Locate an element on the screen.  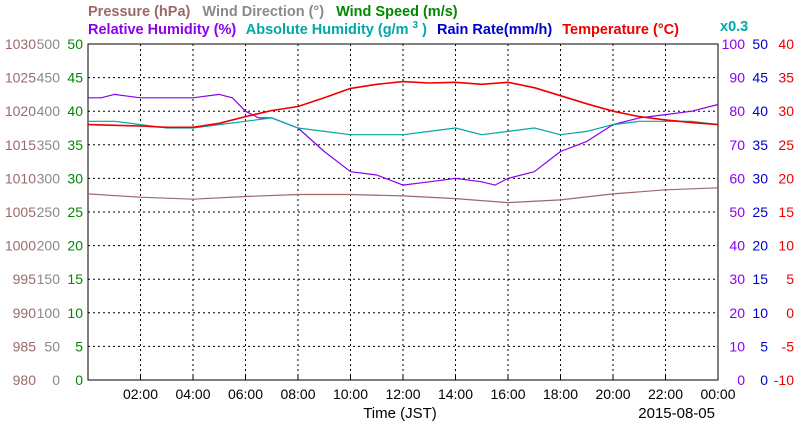
pressure-line is located at coordinates (403, 195).